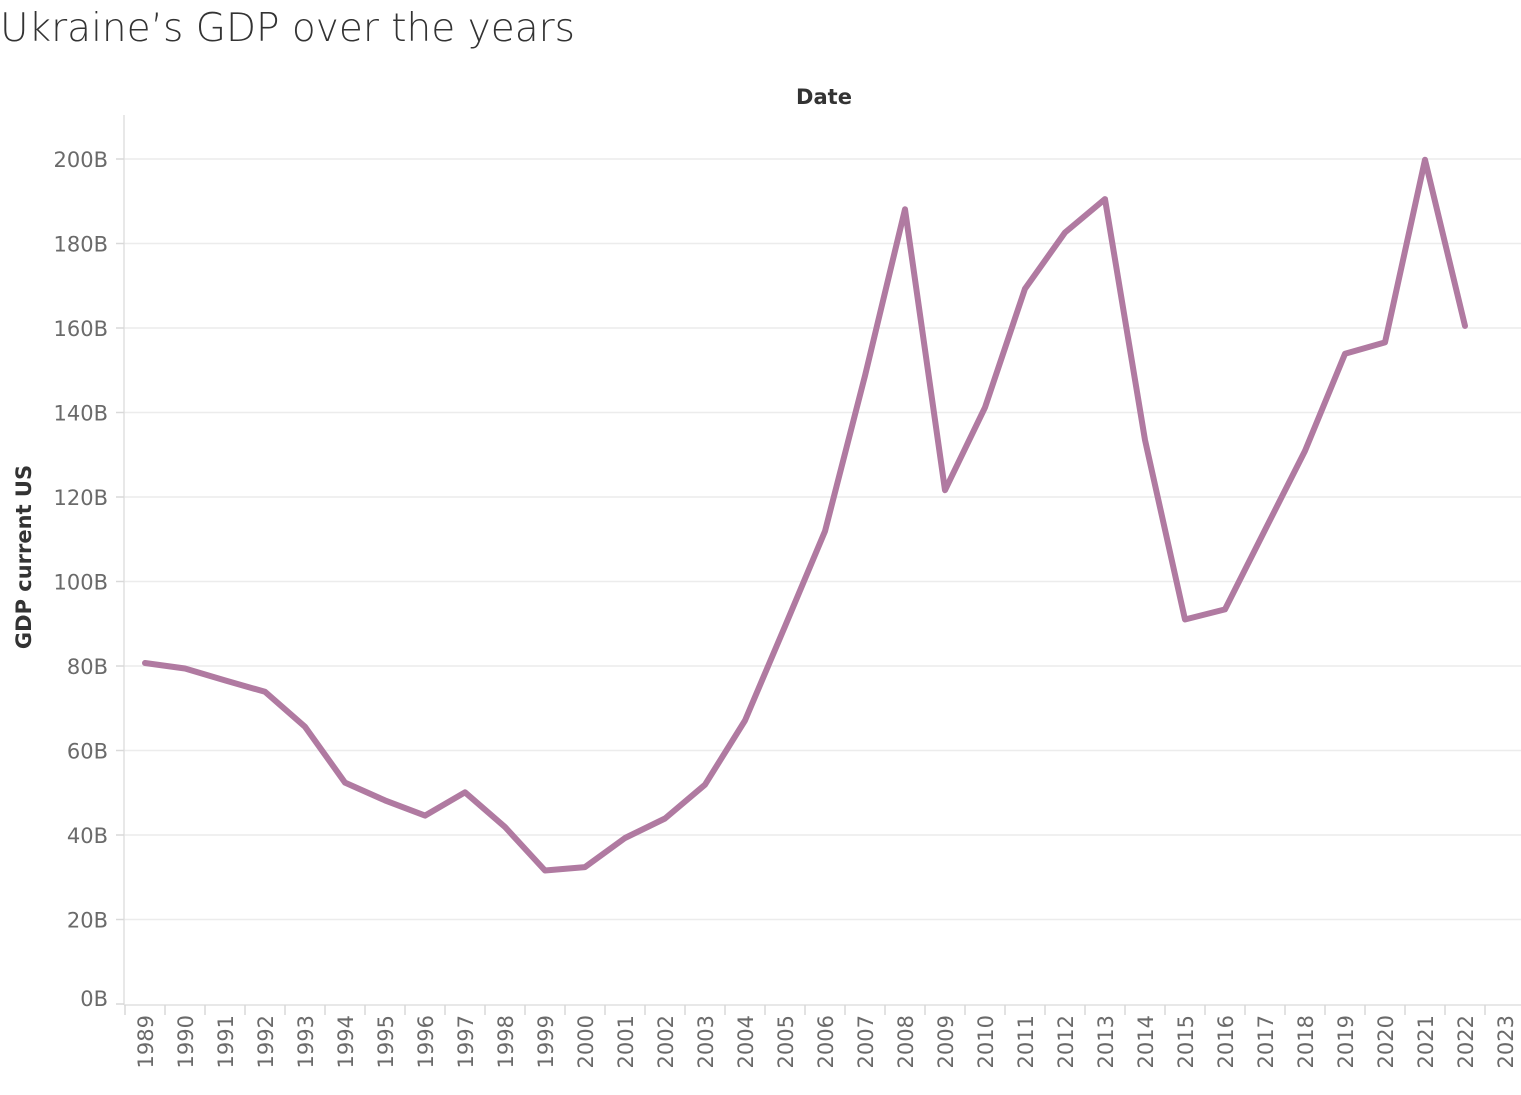  What do you see at coordinates (24, 557) in the screenshot?
I see `y-axis-title: GDP current US` at bounding box center [24, 557].